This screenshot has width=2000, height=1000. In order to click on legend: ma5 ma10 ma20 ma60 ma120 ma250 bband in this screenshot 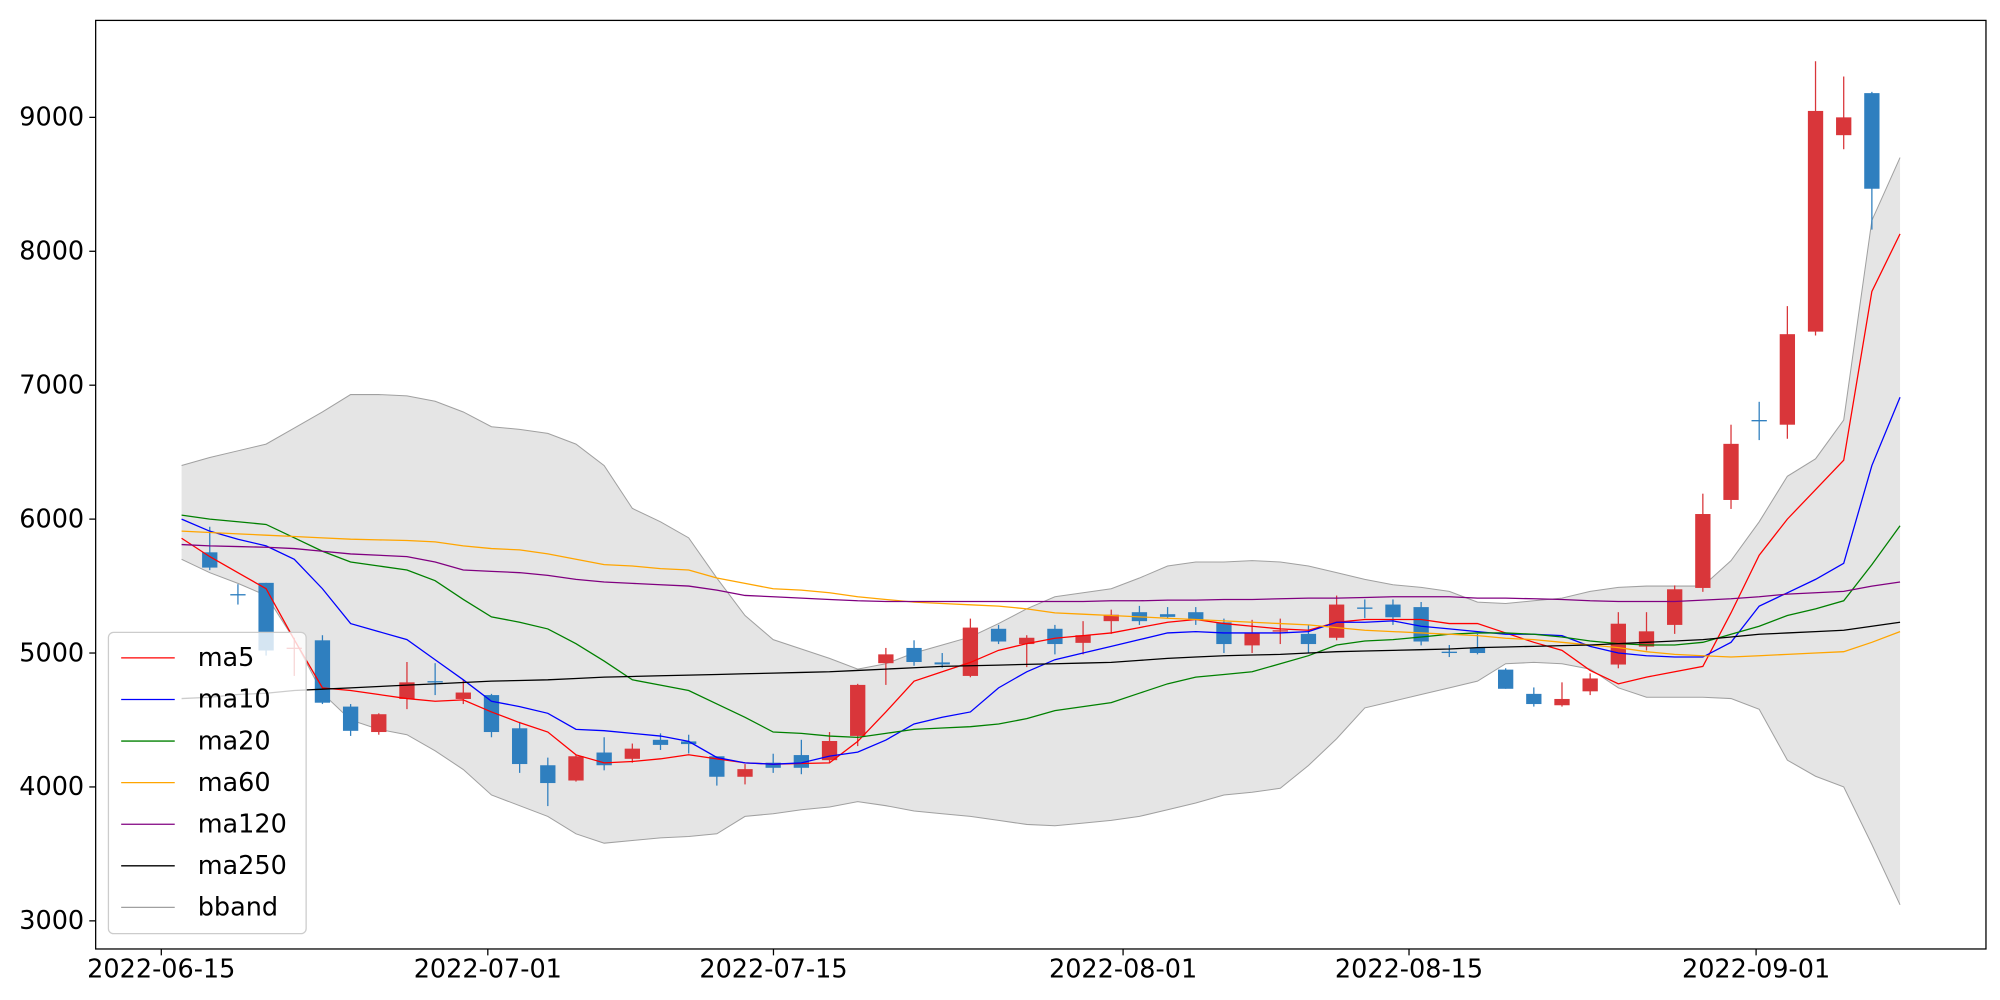, I will do `click(207, 783)`.